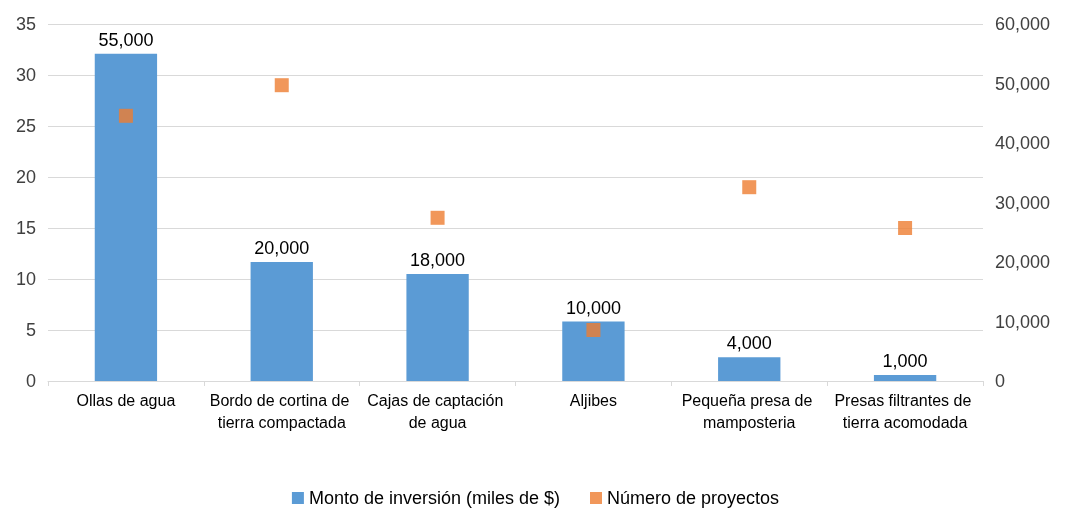  Describe the element at coordinates (1023, 321) in the screenshot. I see `y2-tick-label: 10,000` at that location.